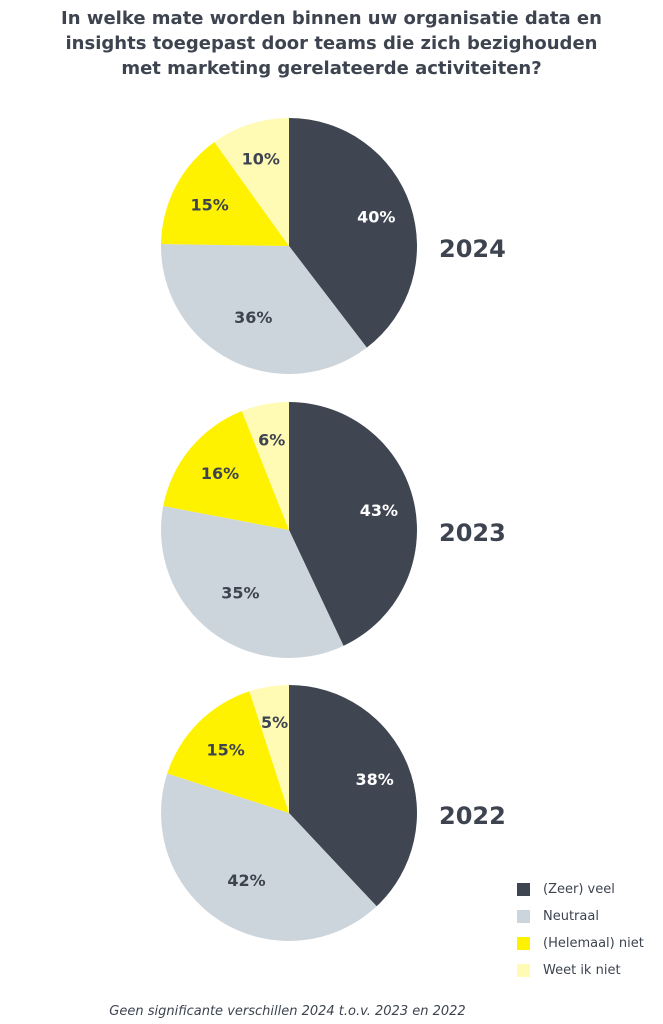 The height and width of the screenshot is (1024, 663). Describe the element at coordinates (472, 249) in the screenshot. I see `pie-year-label: 2024` at that location.